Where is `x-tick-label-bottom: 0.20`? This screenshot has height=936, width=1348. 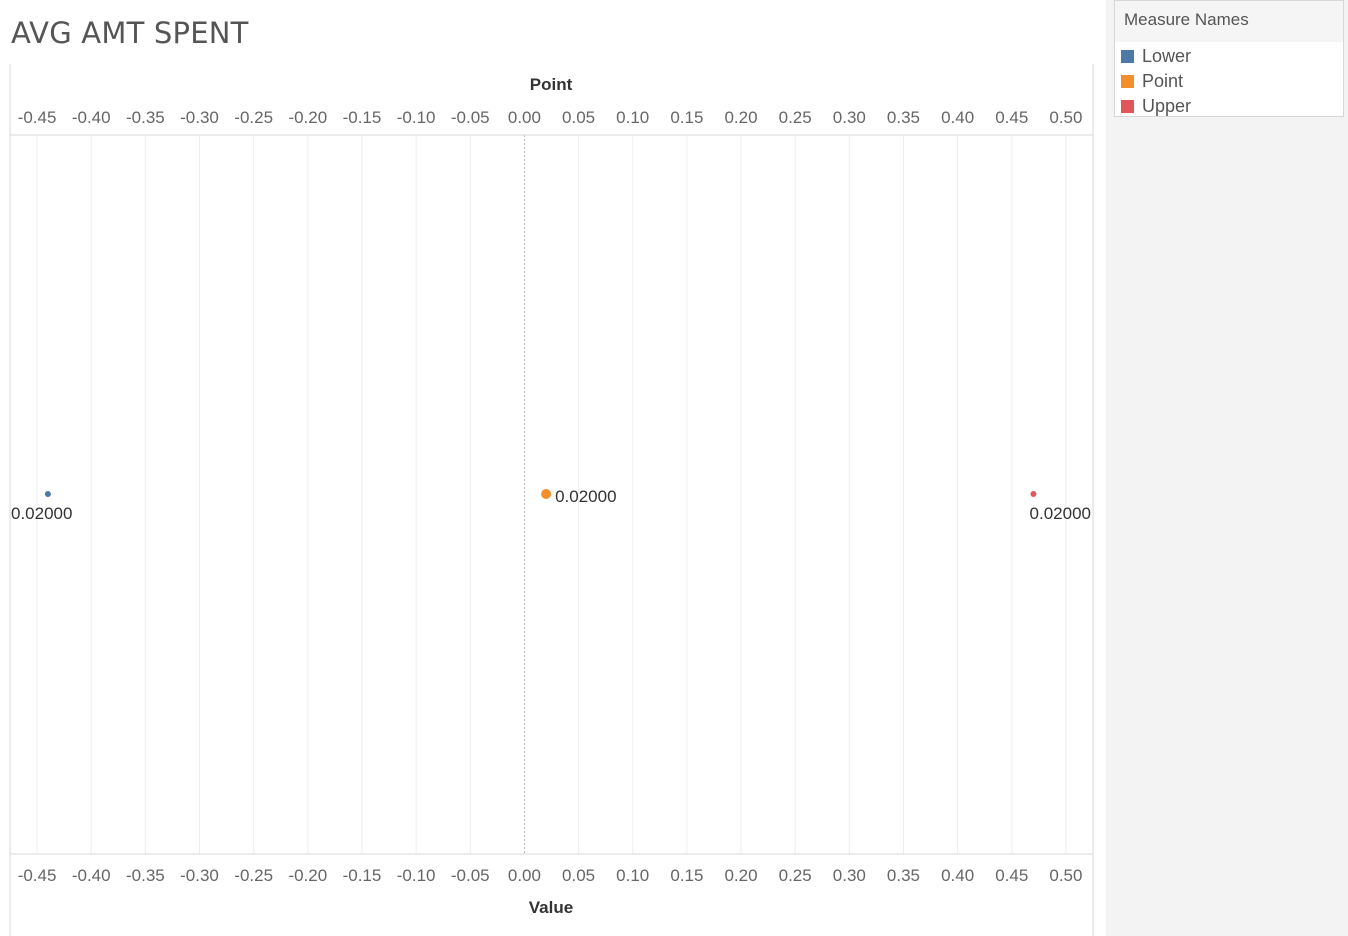 x-tick-label-bottom: 0.20 is located at coordinates (740, 875).